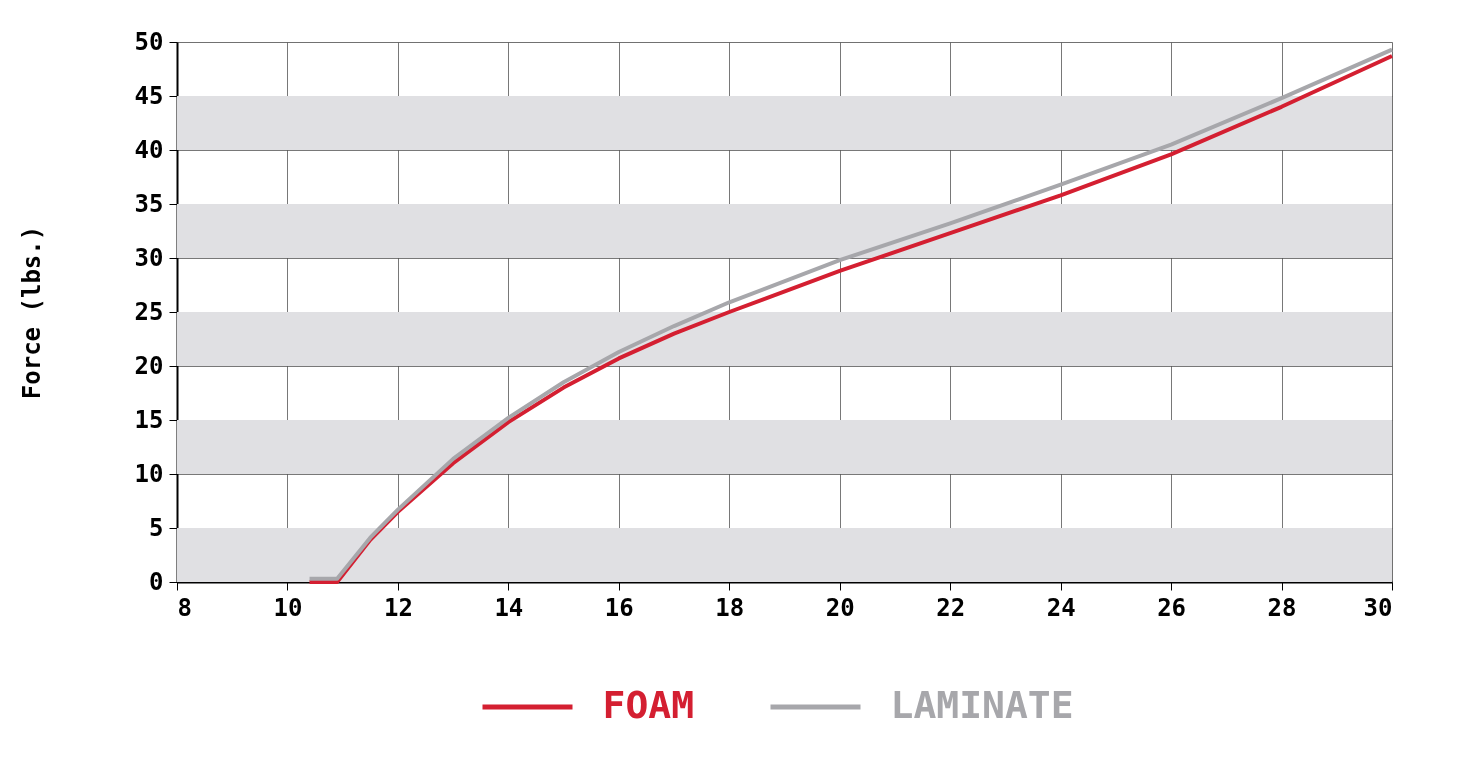 The image size is (1471, 783). Describe the element at coordinates (149, 473) in the screenshot. I see `y-tick-label: 10` at that location.